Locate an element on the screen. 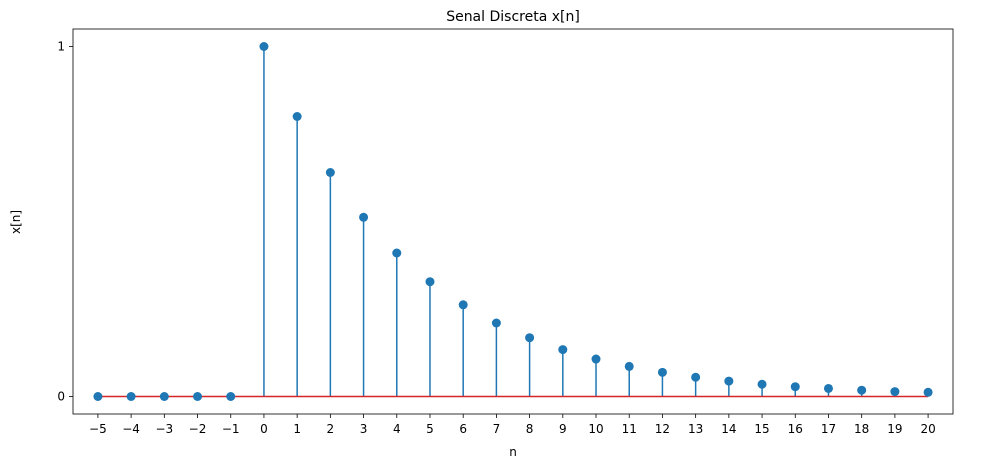 This screenshot has width=988, height=468. x-tick-label: −5 is located at coordinates (98, 429).